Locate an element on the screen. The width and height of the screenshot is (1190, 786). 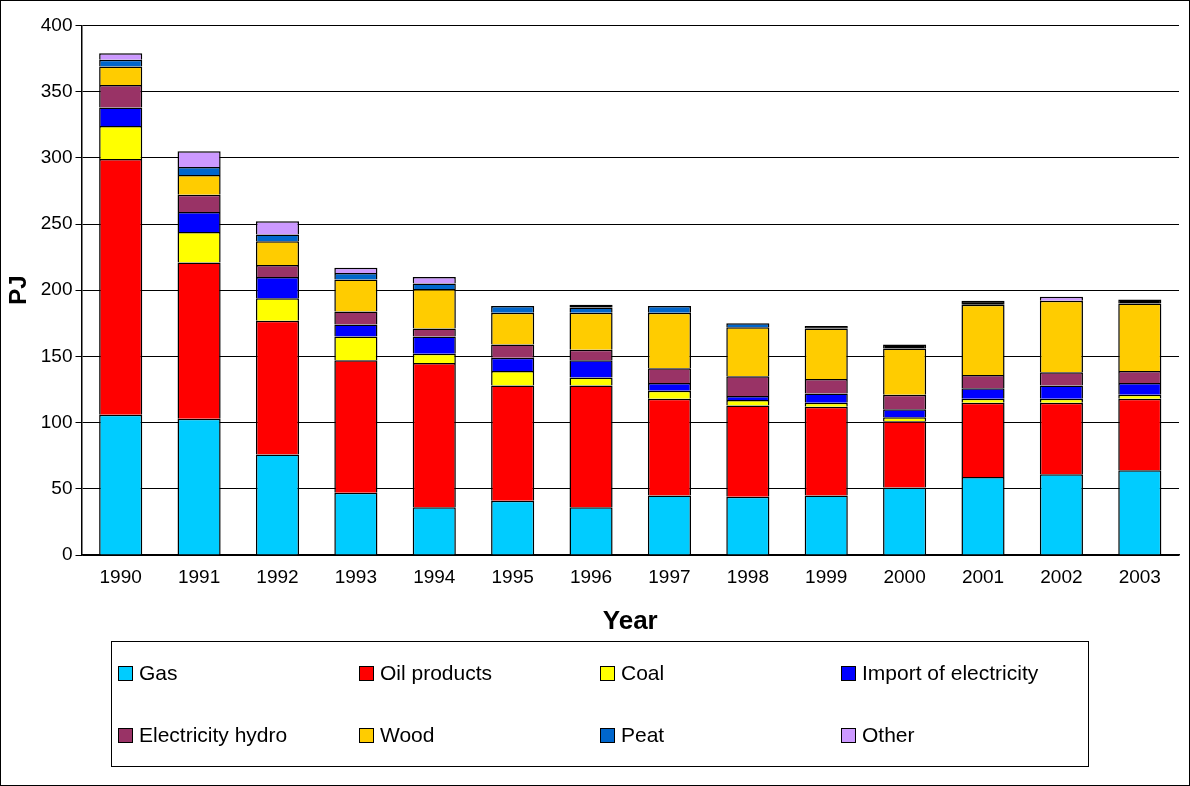
x-axis-title: Year is located at coordinates (630, 619).